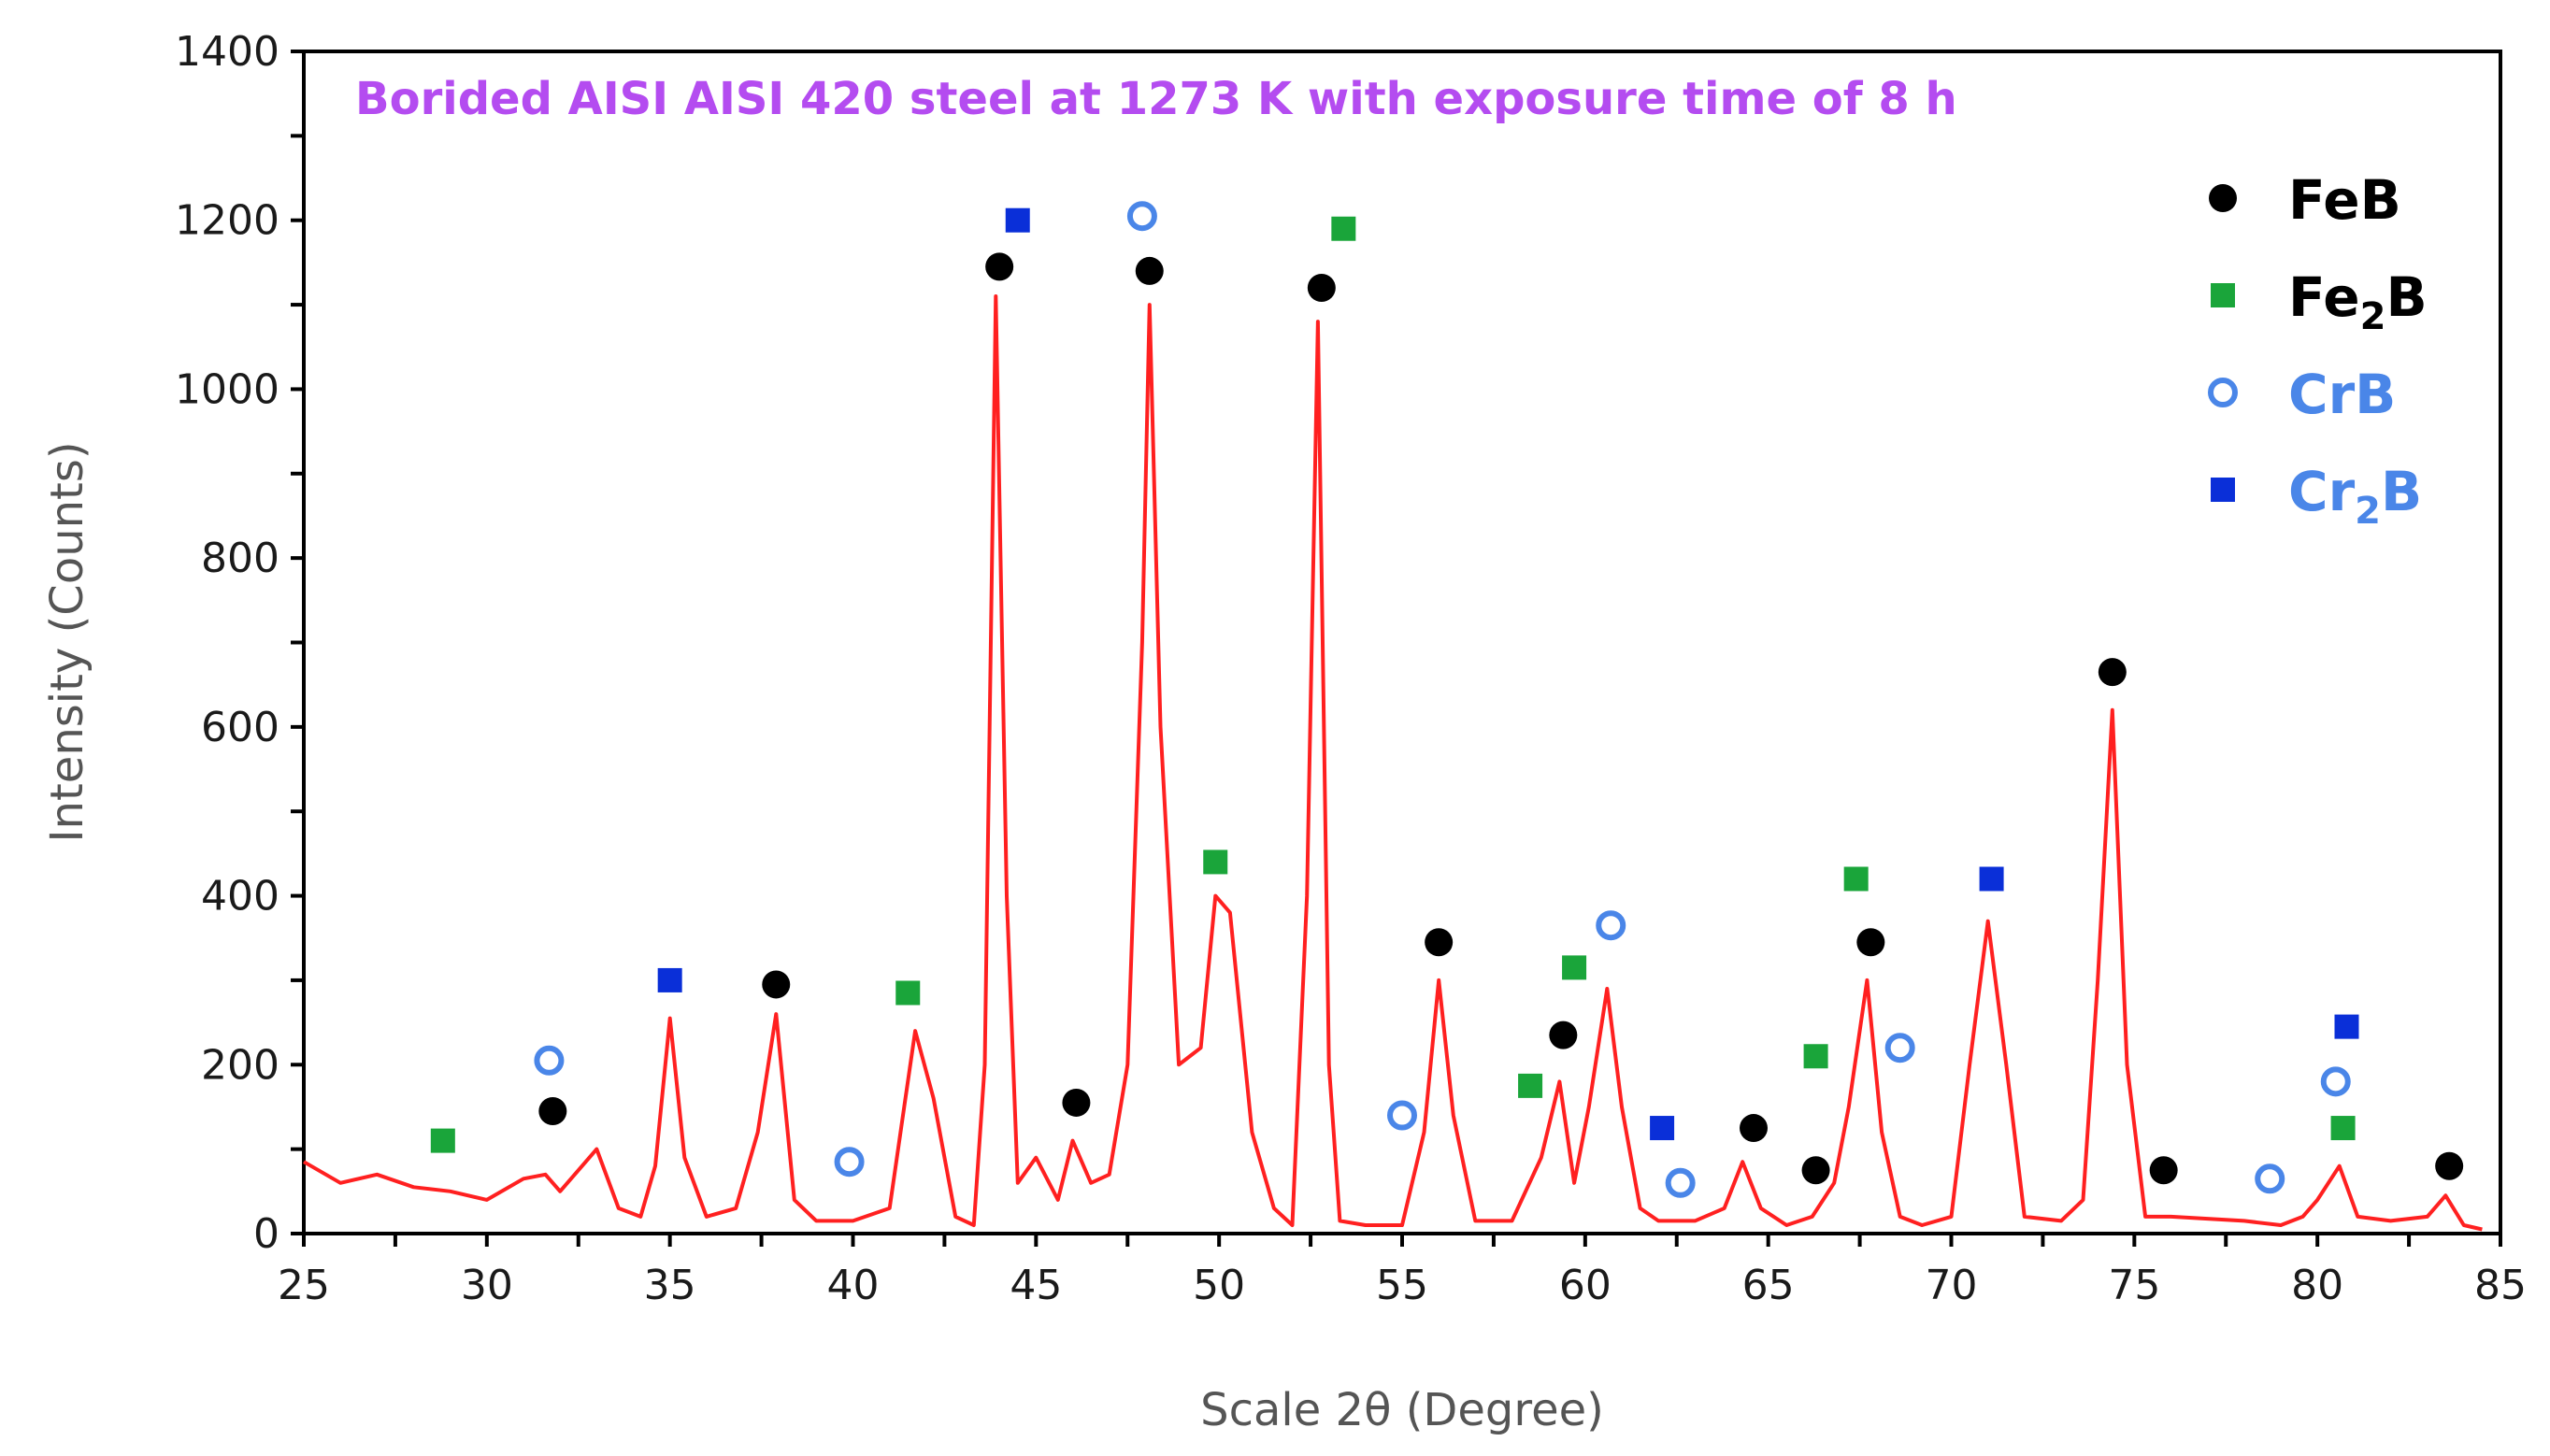 This screenshot has width=2550, height=1456. I want to click on y-axis-title: Intensity (Counts), so click(67, 641).